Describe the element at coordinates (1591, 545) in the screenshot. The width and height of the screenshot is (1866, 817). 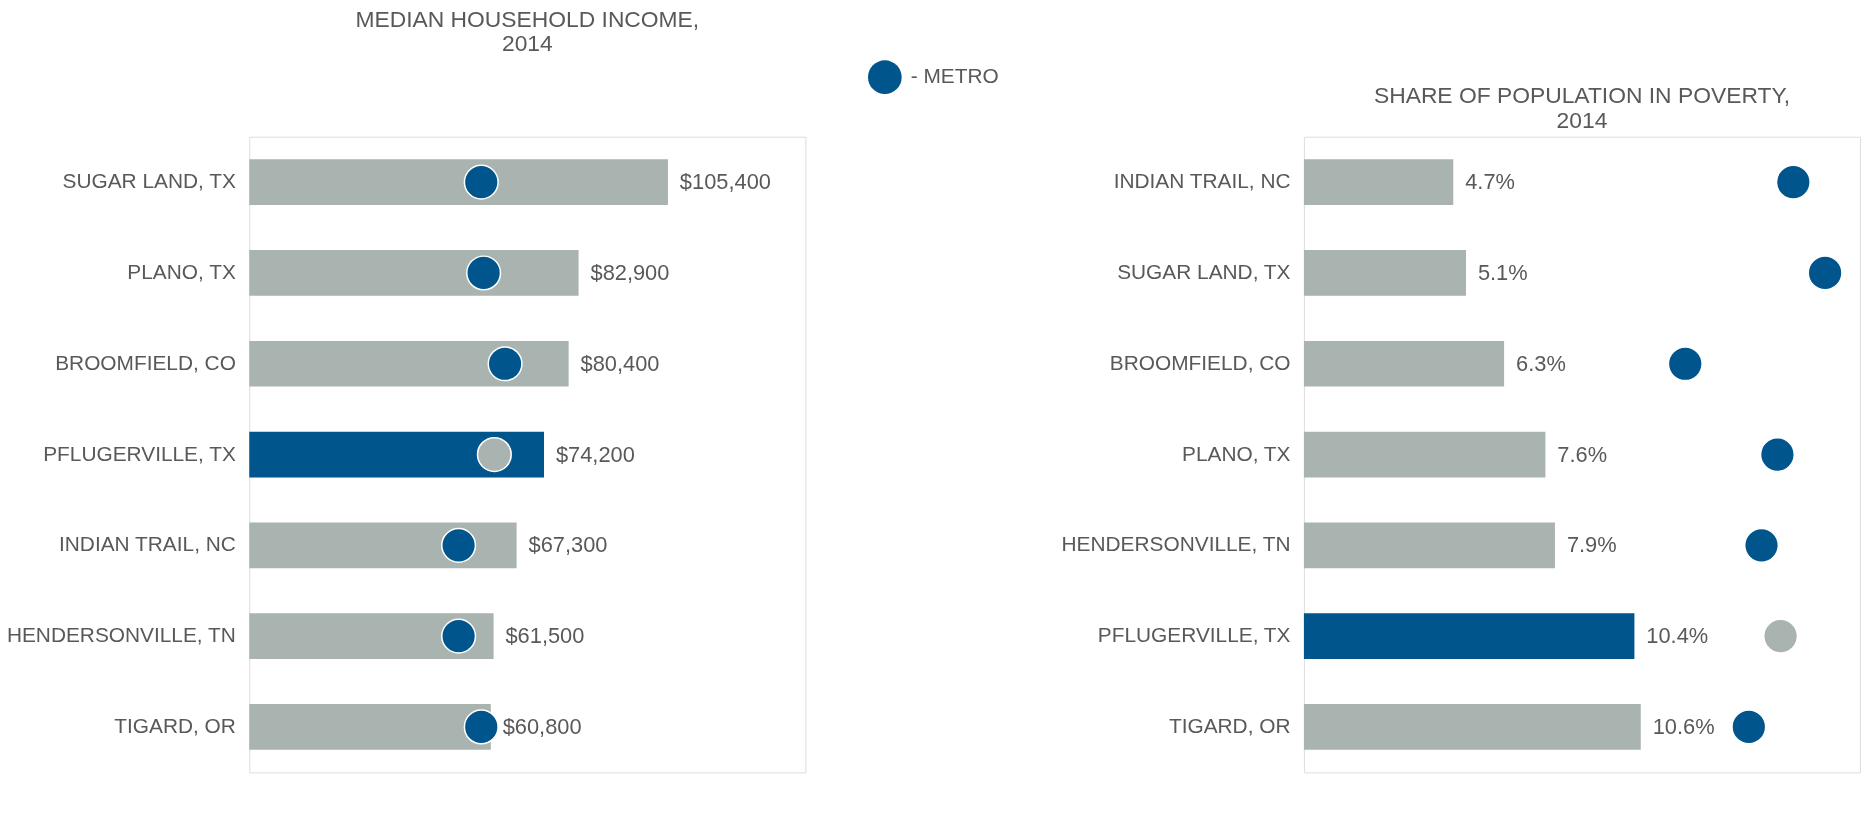
I see `data-label: 7.9%` at that location.